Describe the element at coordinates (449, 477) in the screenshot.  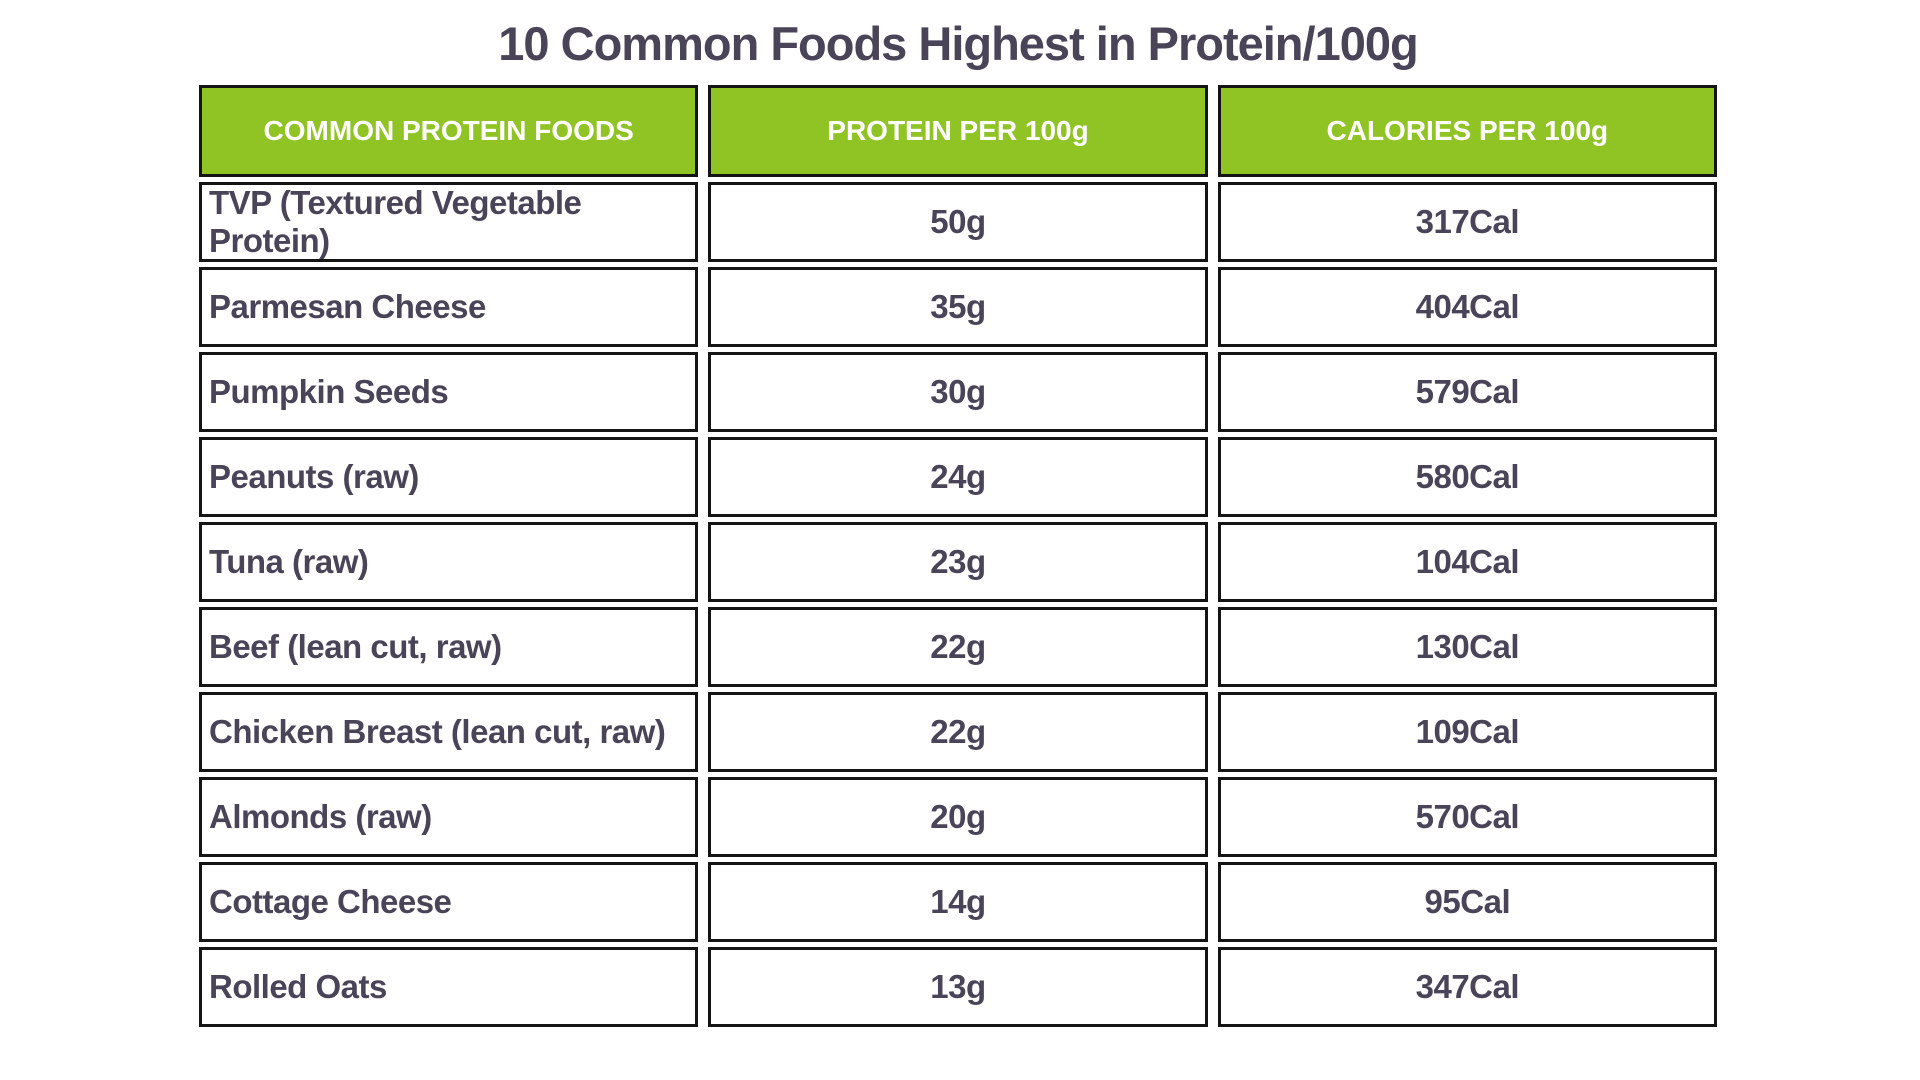
I see `food-name-cell: Peanuts (raw)` at that location.